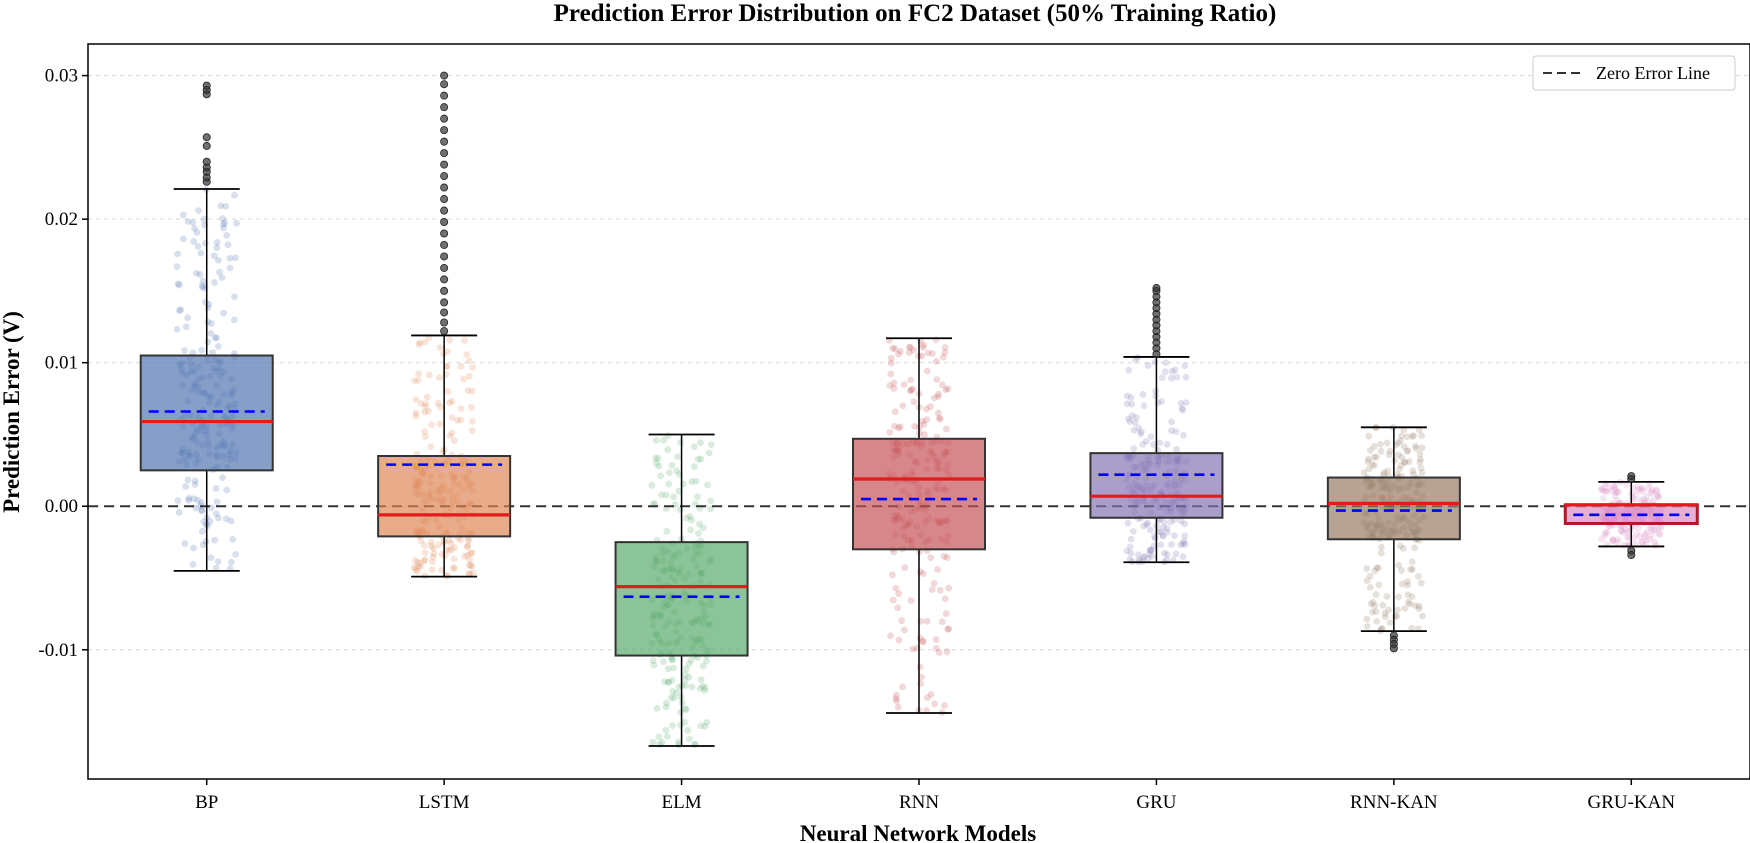 This screenshot has width=1750, height=843. What do you see at coordinates (935, 796) in the screenshot?
I see `x-axis-ticks: BP LSTM ELM RNN GRU RNN-KAN GRU-KAN` at bounding box center [935, 796].